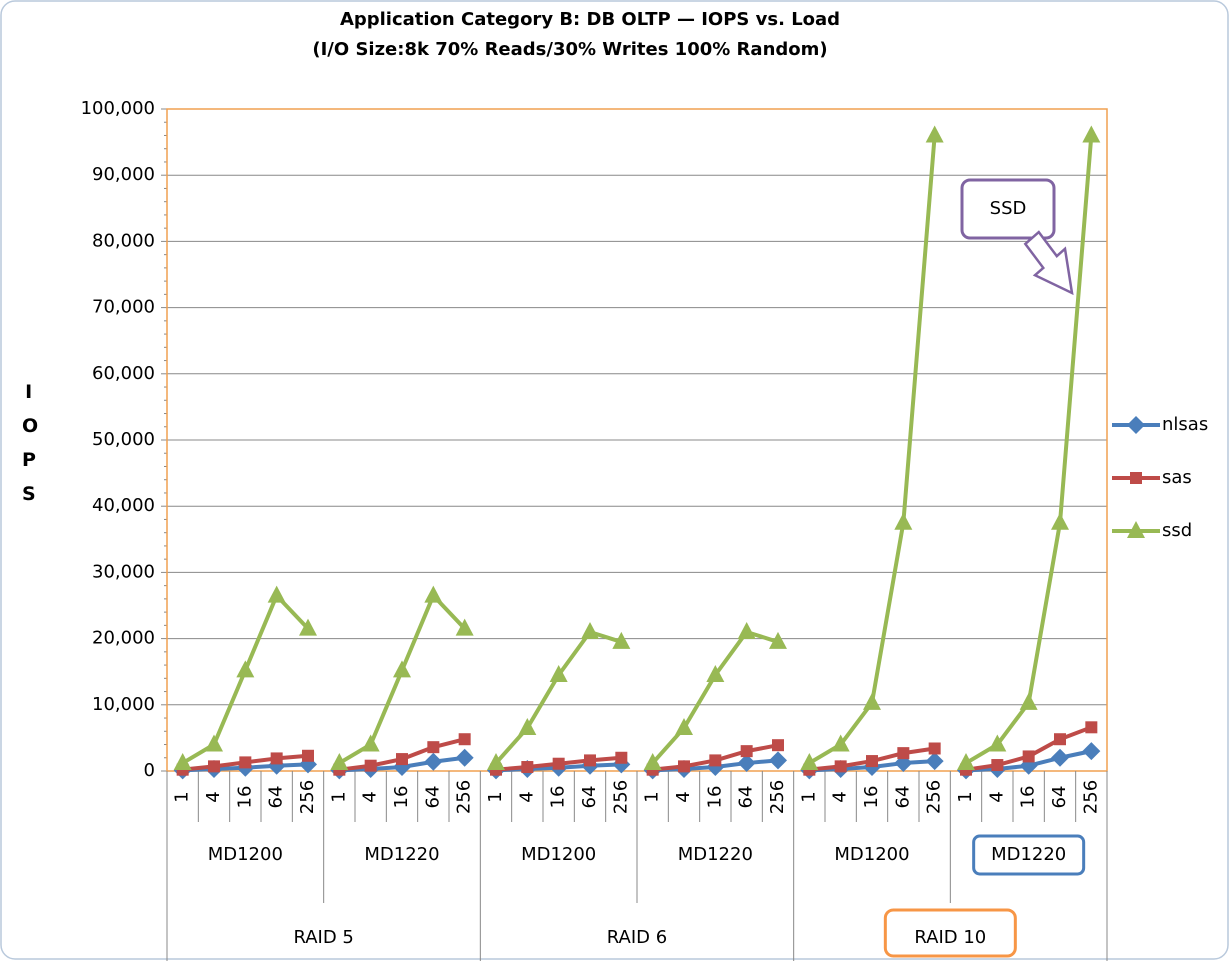 The width and height of the screenshot is (1230, 961). What do you see at coordinates (30, 443) in the screenshot?
I see `y-axis-label: IOPS` at bounding box center [30, 443].